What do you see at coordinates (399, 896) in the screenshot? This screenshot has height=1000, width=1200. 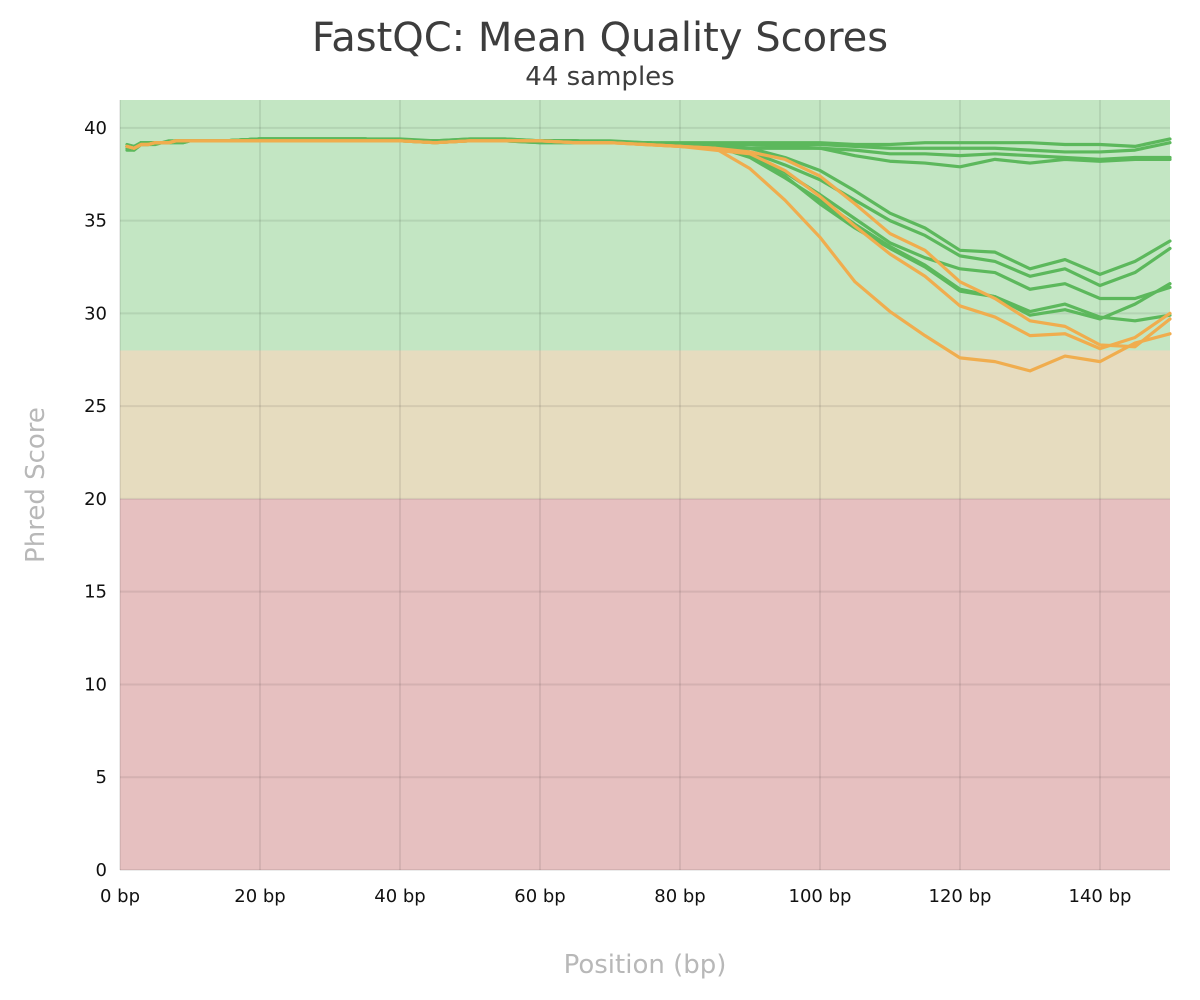 I see `x-tick-label: 40 bp` at bounding box center [399, 896].